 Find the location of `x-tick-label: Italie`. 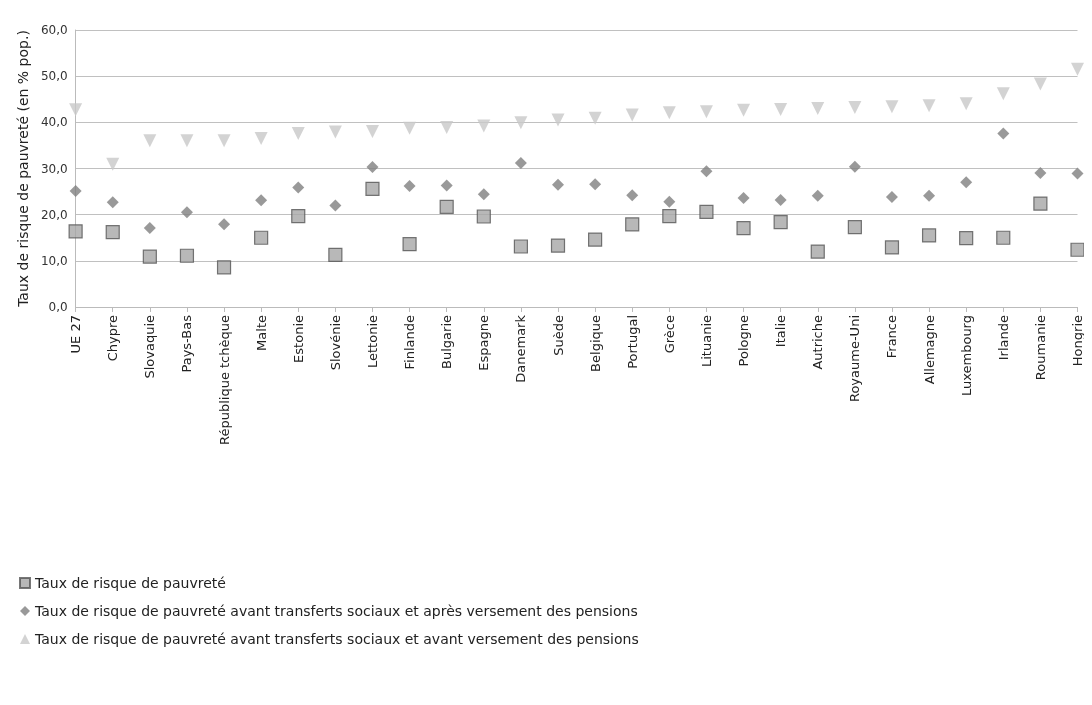

x-tick-label: Italie is located at coordinates (781, 331).